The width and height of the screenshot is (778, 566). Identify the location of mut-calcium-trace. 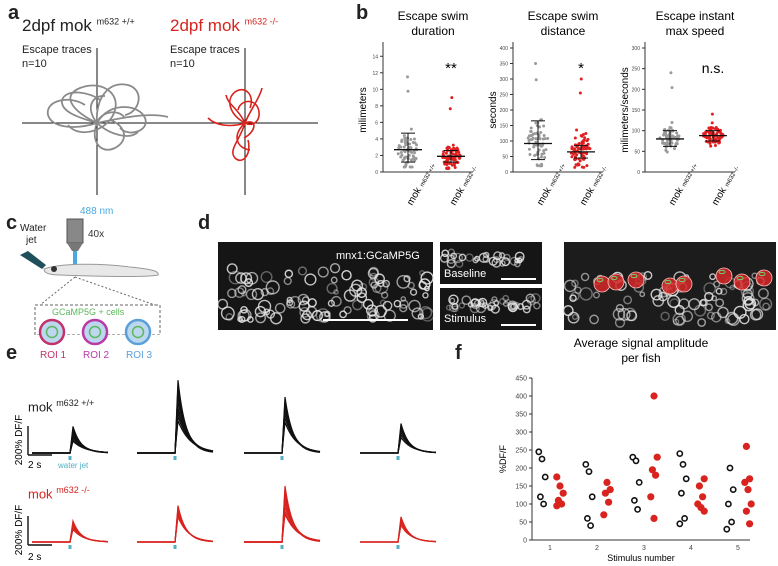
(282, 527).